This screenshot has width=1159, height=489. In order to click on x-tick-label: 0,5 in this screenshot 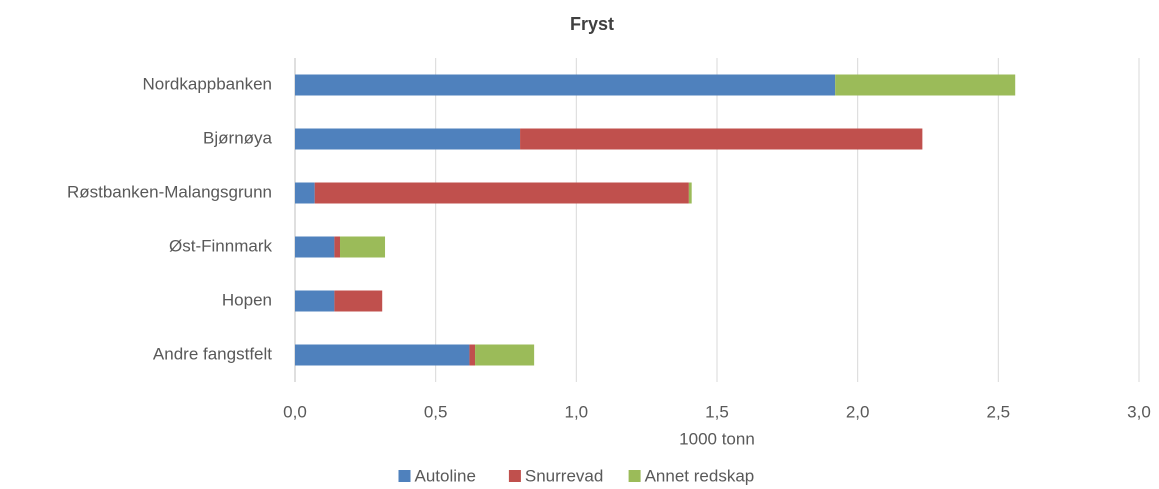, I will do `click(436, 411)`.